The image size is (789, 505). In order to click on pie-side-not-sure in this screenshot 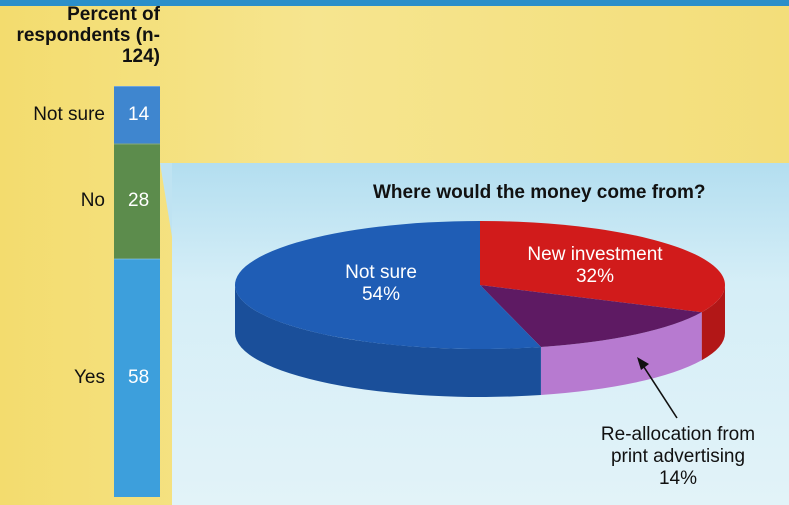, I will do `click(388, 341)`.